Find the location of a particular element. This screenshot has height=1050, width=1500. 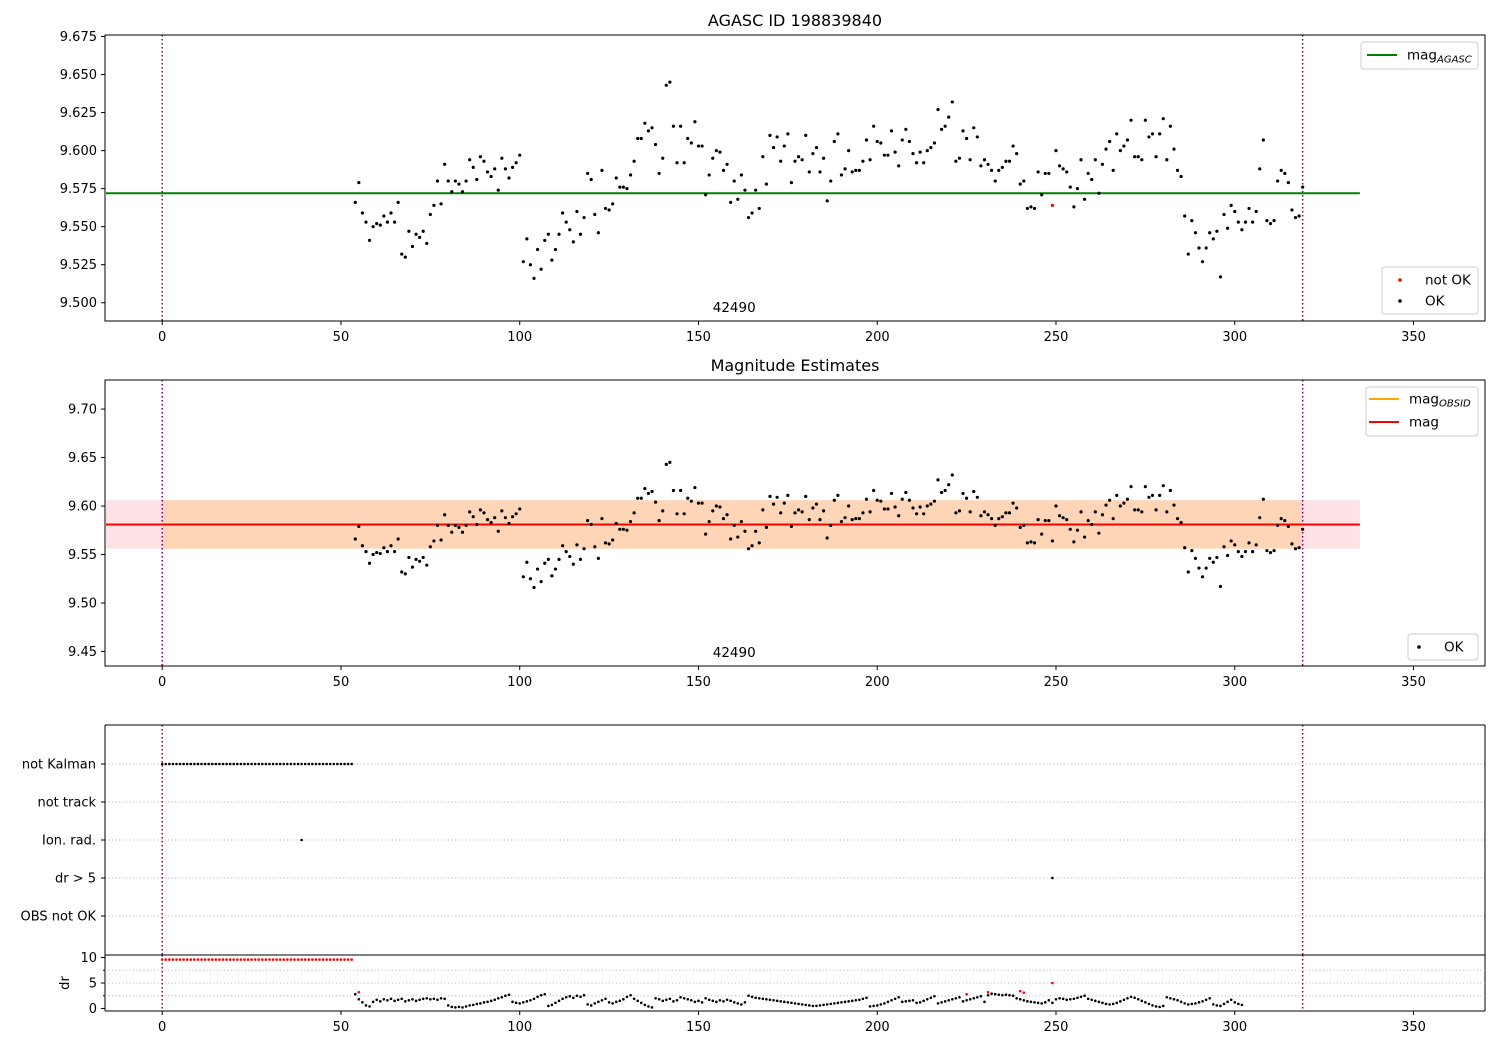

flag-category-label: OBS not OK is located at coordinates (59, 917).